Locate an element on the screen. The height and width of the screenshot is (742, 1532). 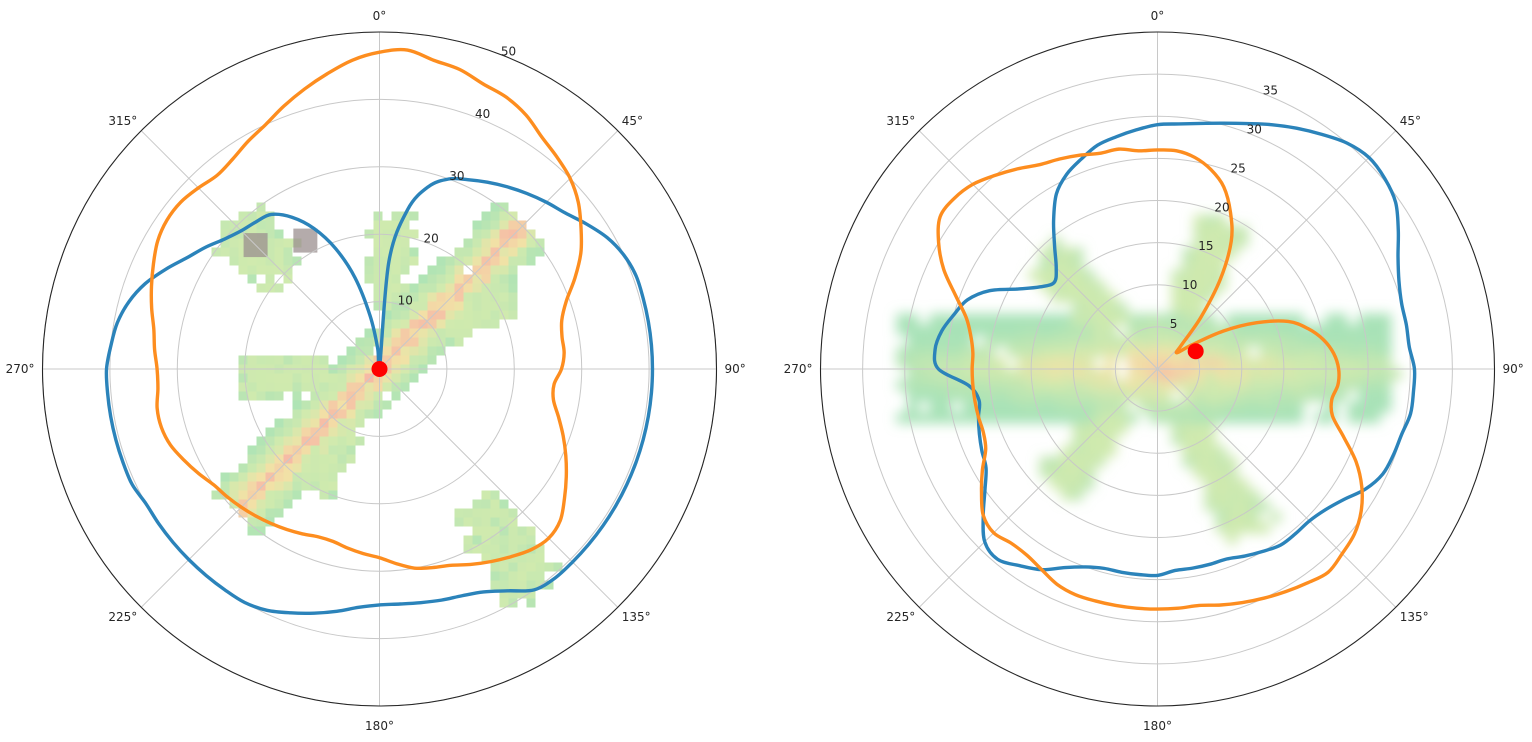
theta-tick-label: 45° is located at coordinates (1410, 121).